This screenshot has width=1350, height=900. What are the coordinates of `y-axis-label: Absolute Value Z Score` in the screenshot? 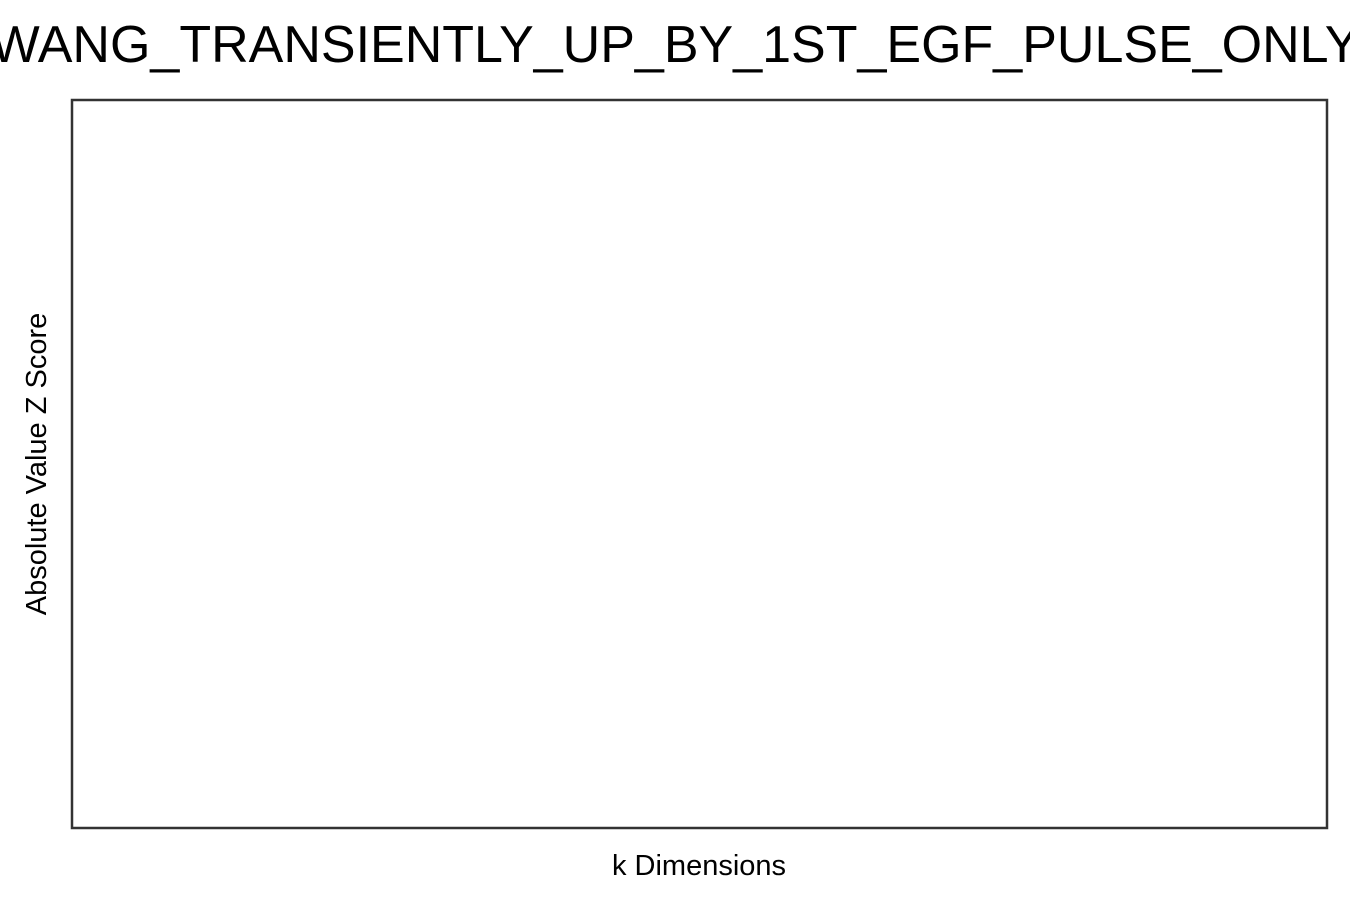 It's located at (37, 464).